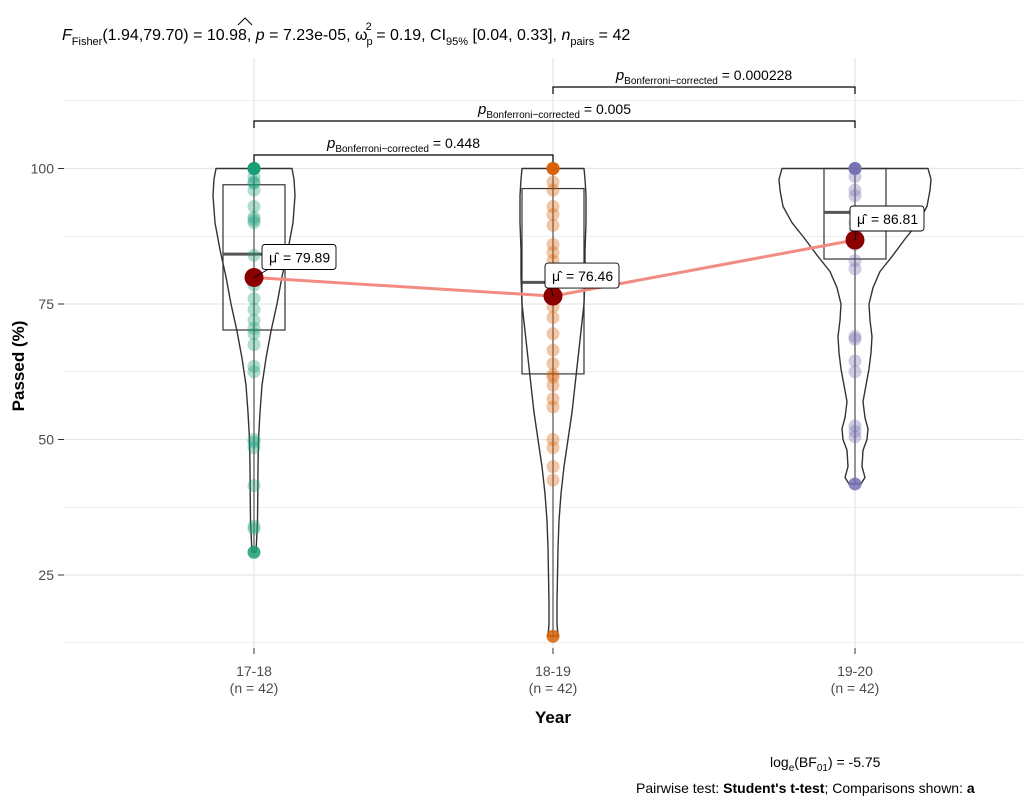 Image resolution: width=1023 pixels, height=801 pixels. Describe the element at coordinates (855, 671) in the screenshot. I see `x-tick-label: 19-20` at that location.